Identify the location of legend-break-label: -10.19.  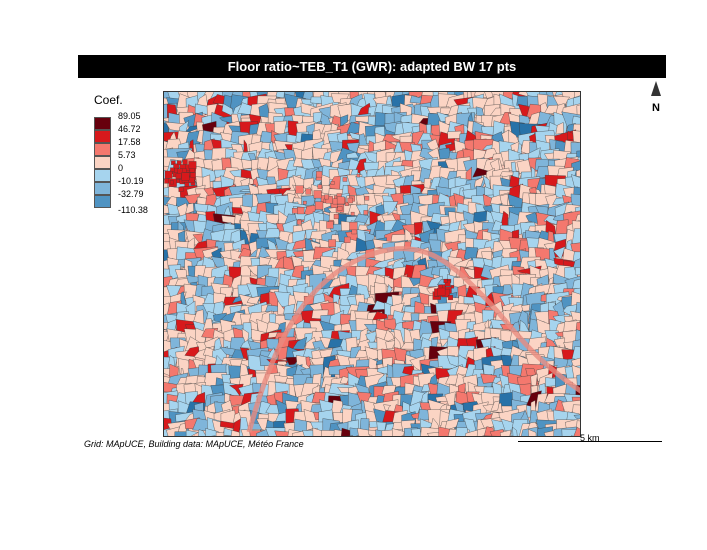
(131, 181).